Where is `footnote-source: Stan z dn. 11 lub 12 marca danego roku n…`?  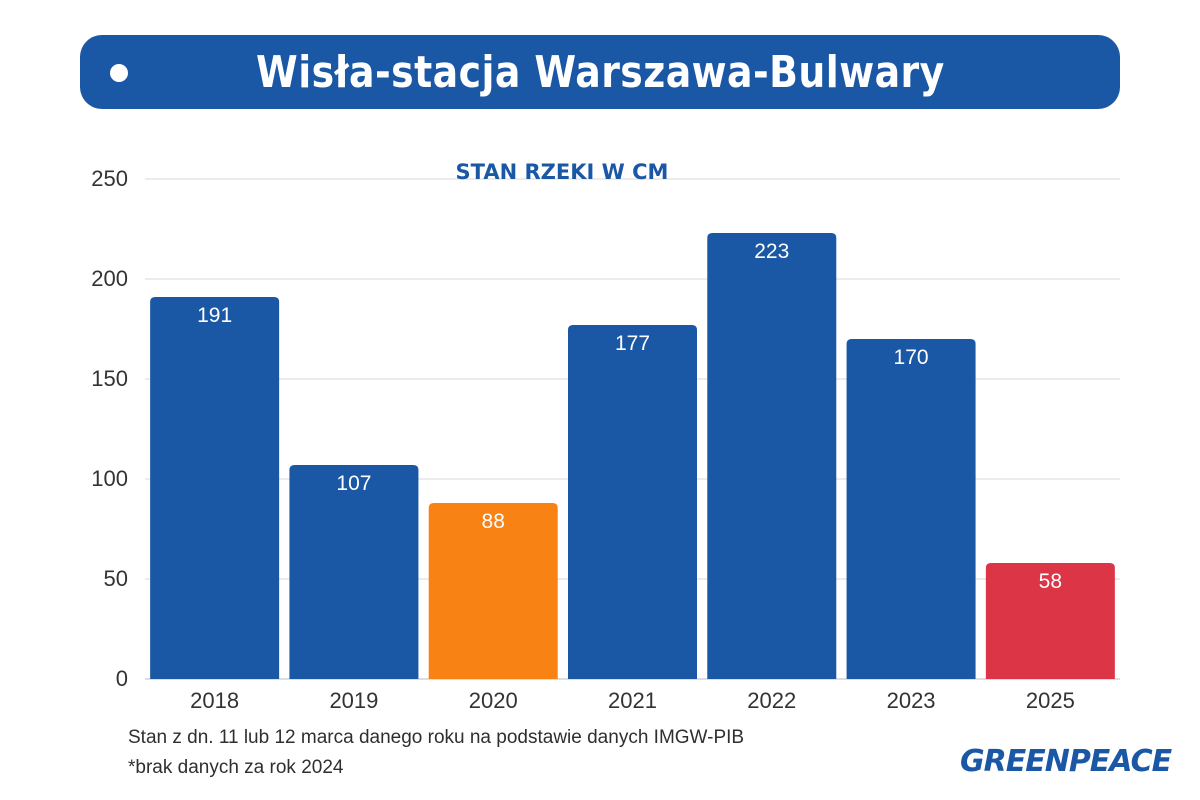
footnote-source: Stan z dn. 11 lub 12 marca danego roku n… is located at coordinates (436, 737).